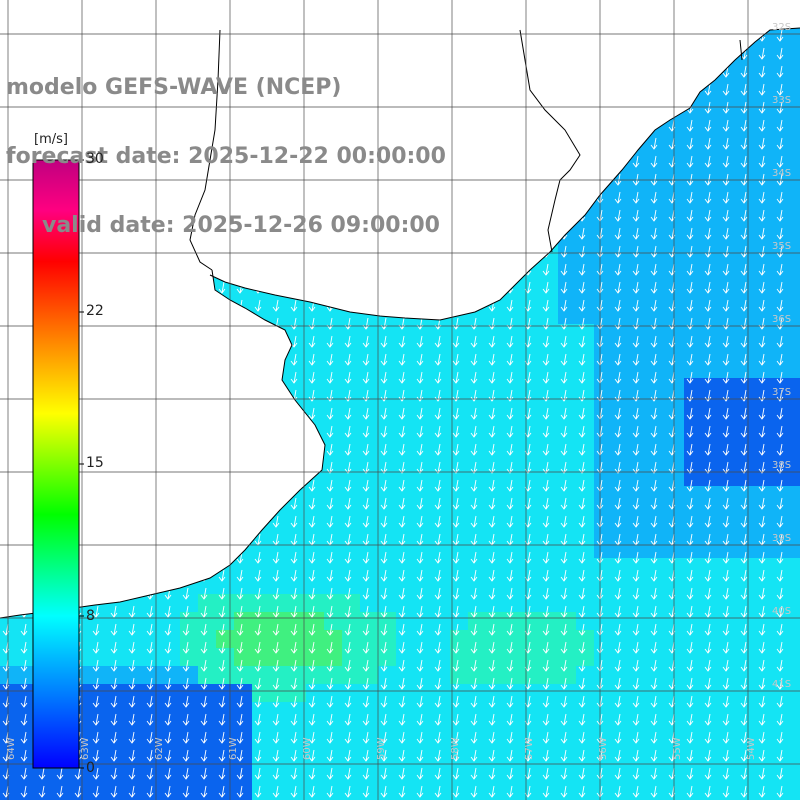 The width and height of the screenshot is (800, 800). I want to click on colorbar-tick-30: 30, so click(95, 159).